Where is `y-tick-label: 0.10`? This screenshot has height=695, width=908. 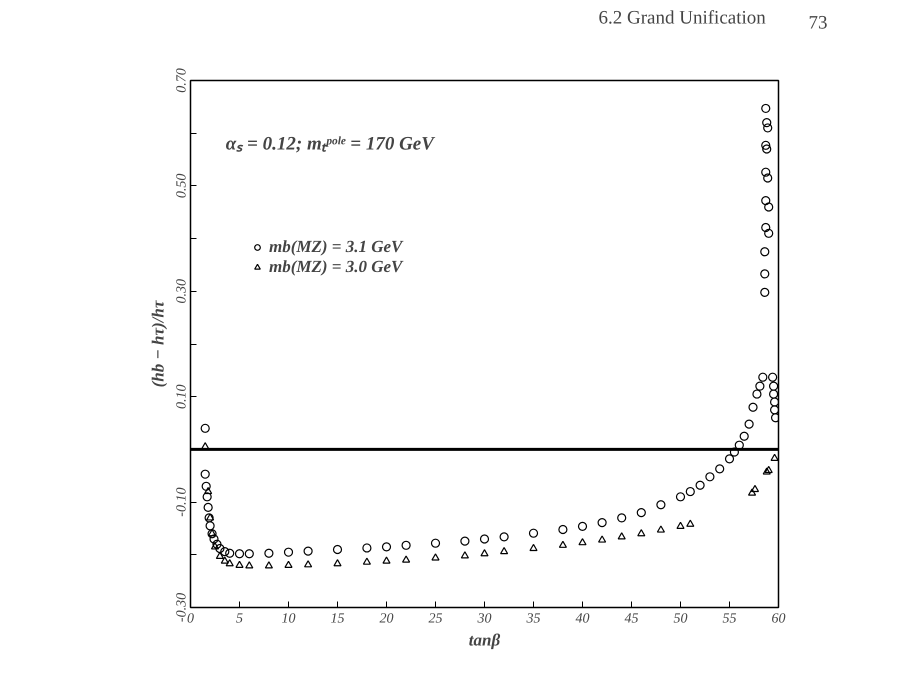 y-tick-label: 0.10 is located at coordinates (182, 396).